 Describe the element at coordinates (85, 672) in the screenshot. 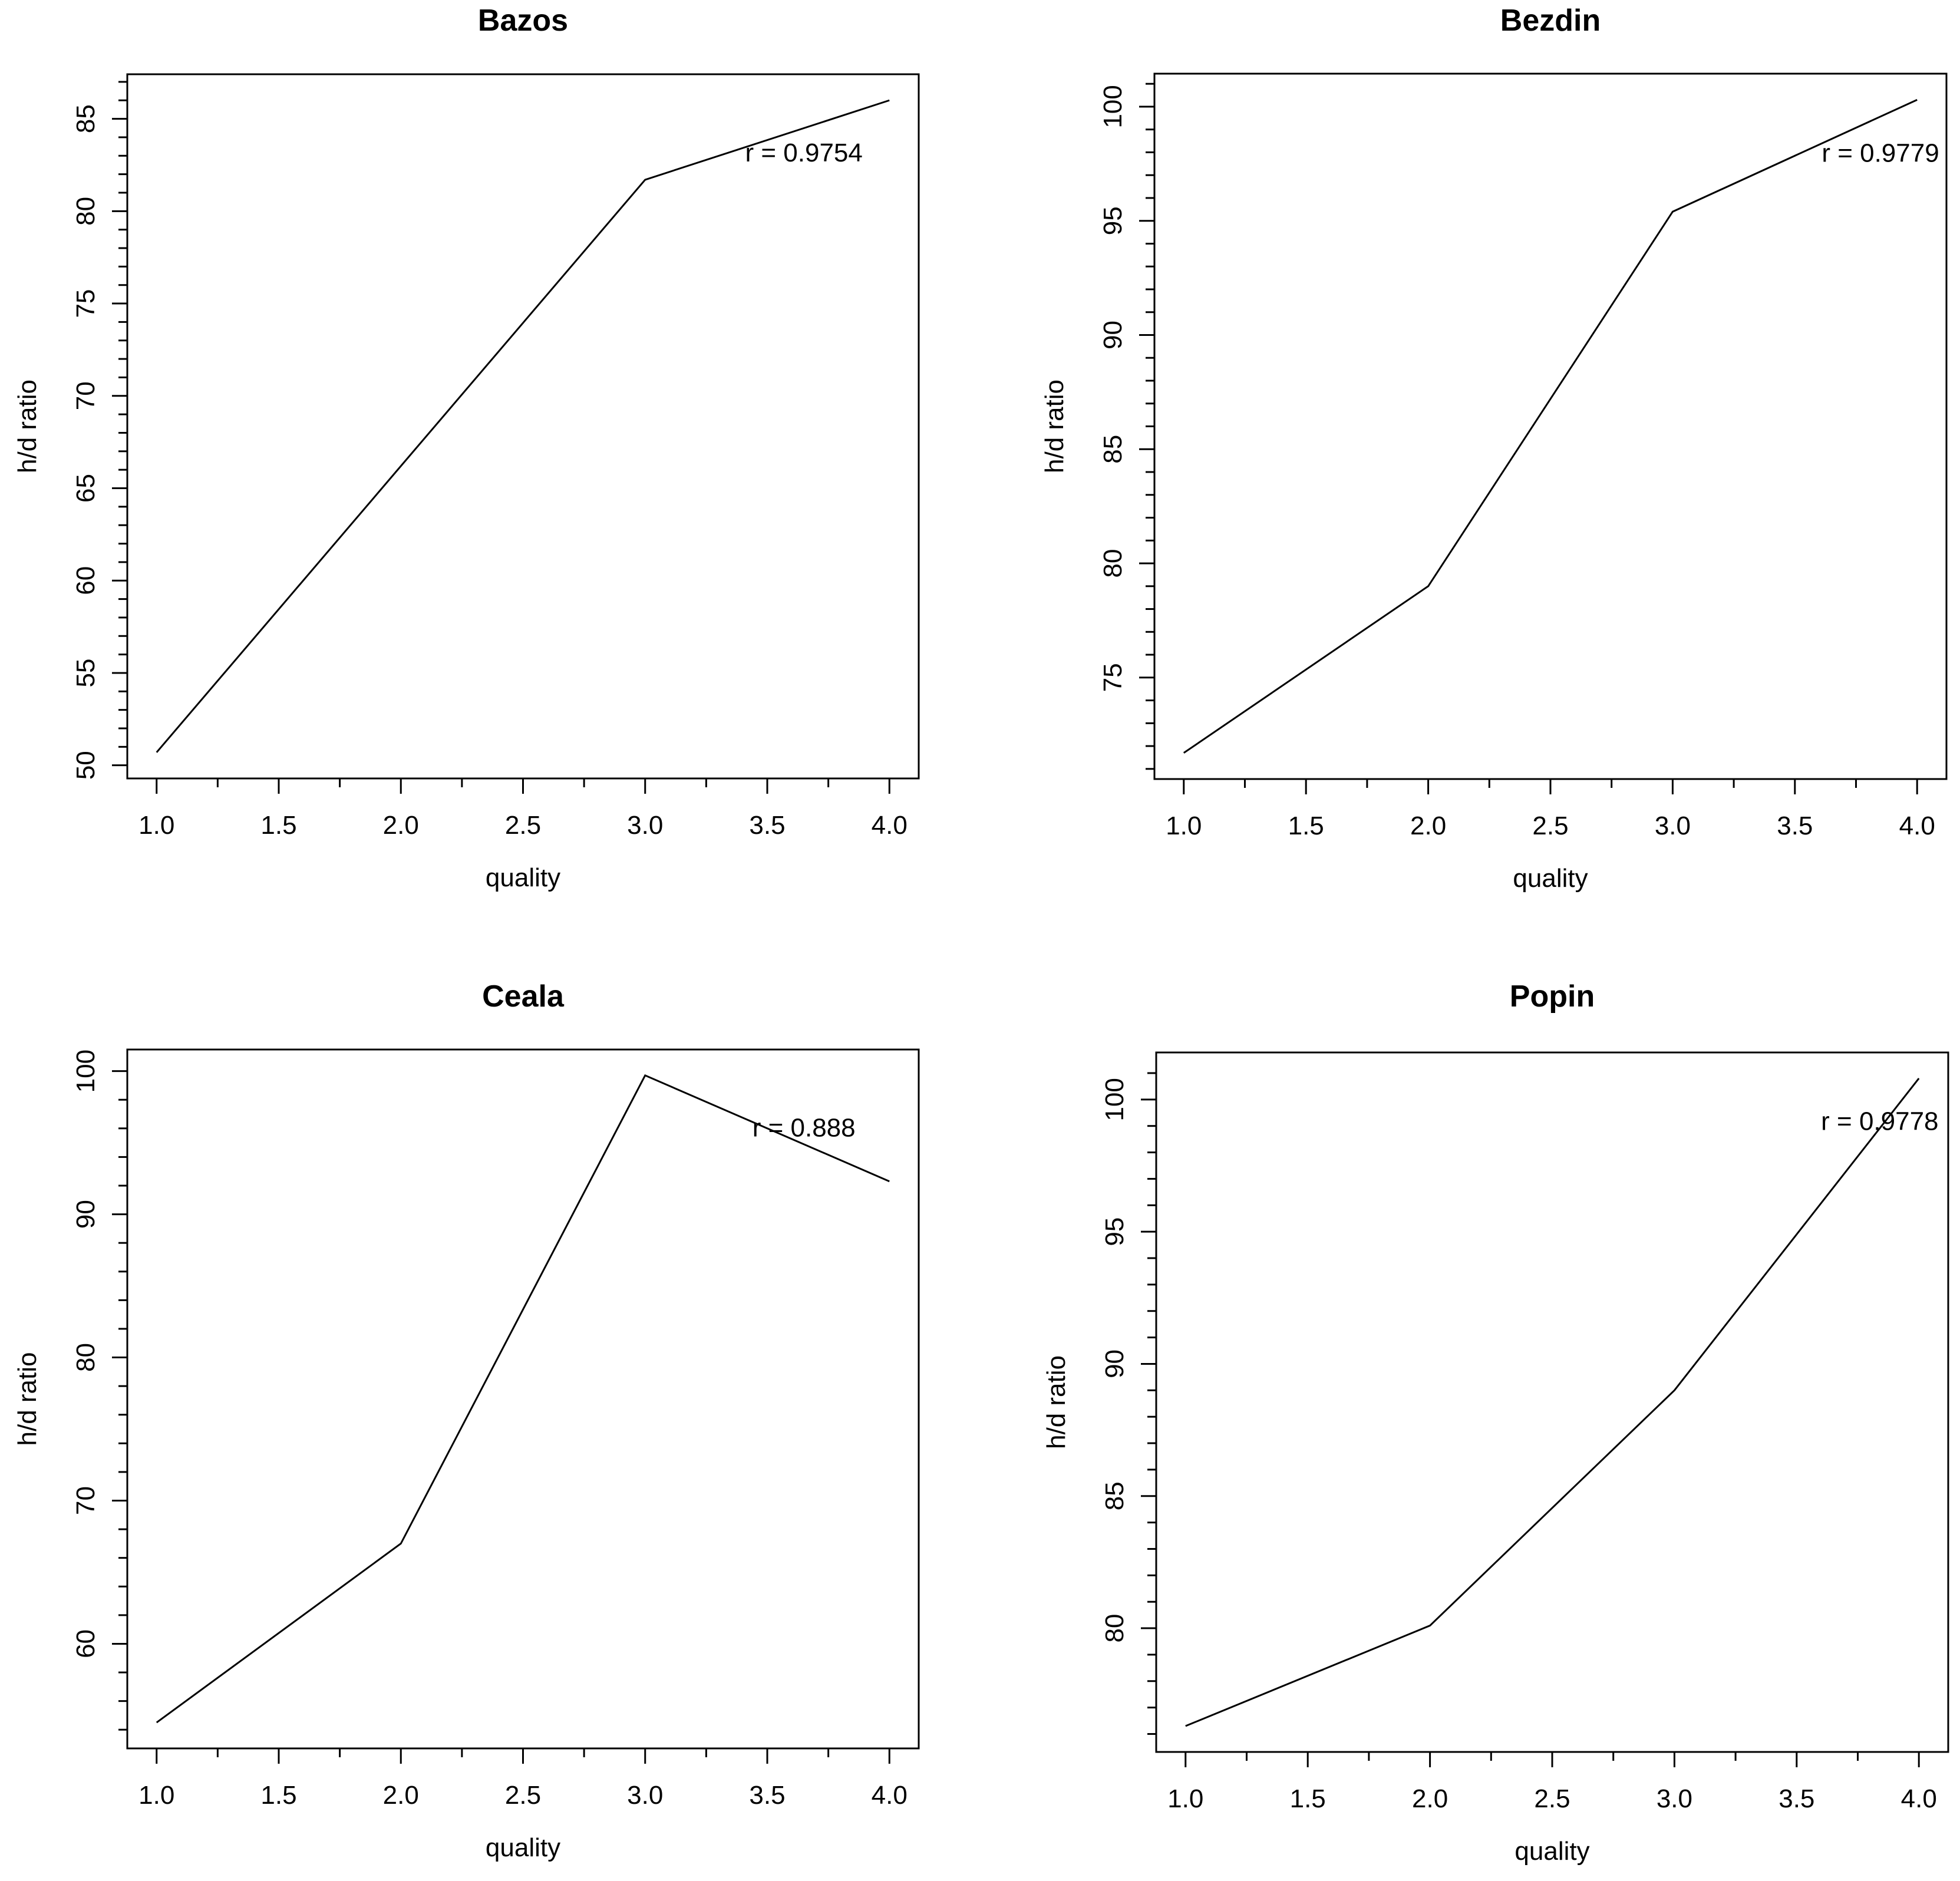

I see `y-tick-label: 55` at that location.